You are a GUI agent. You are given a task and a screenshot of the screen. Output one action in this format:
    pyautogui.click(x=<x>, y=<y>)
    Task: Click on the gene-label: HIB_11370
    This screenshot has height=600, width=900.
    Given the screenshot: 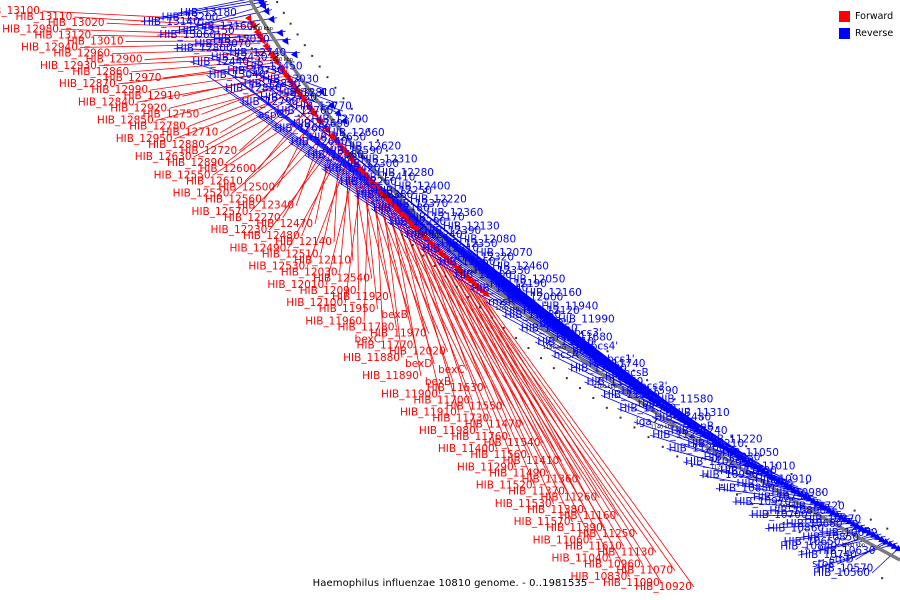 What is the action you would take?
    pyautogui.click(x=536, y=492)
    